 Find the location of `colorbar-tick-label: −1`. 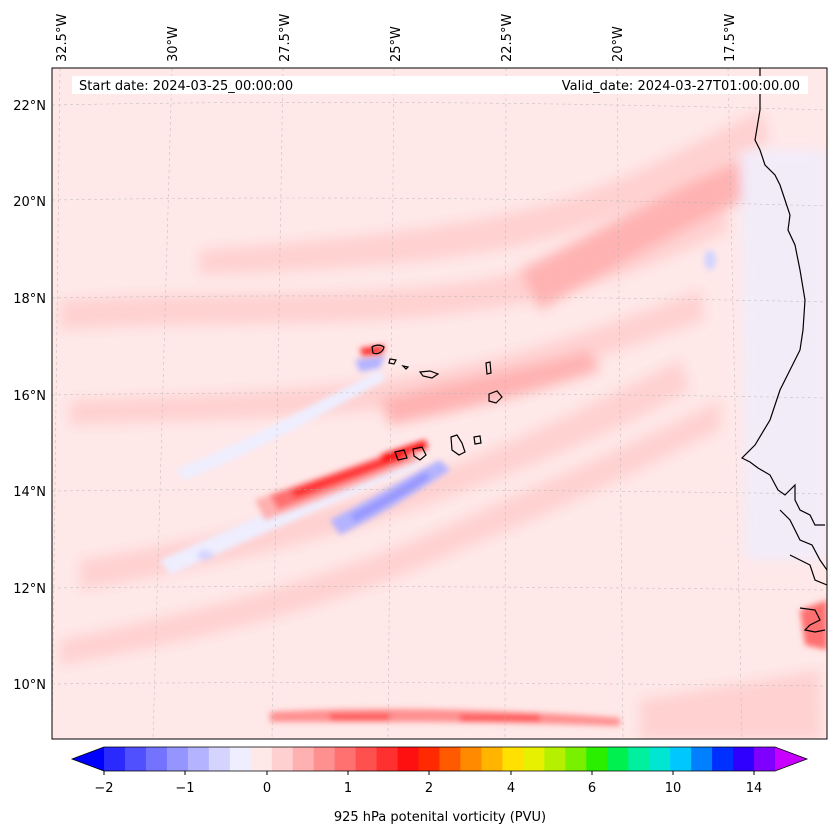

colorbar-tick-label: −1 is located at coordinates (184, 788).